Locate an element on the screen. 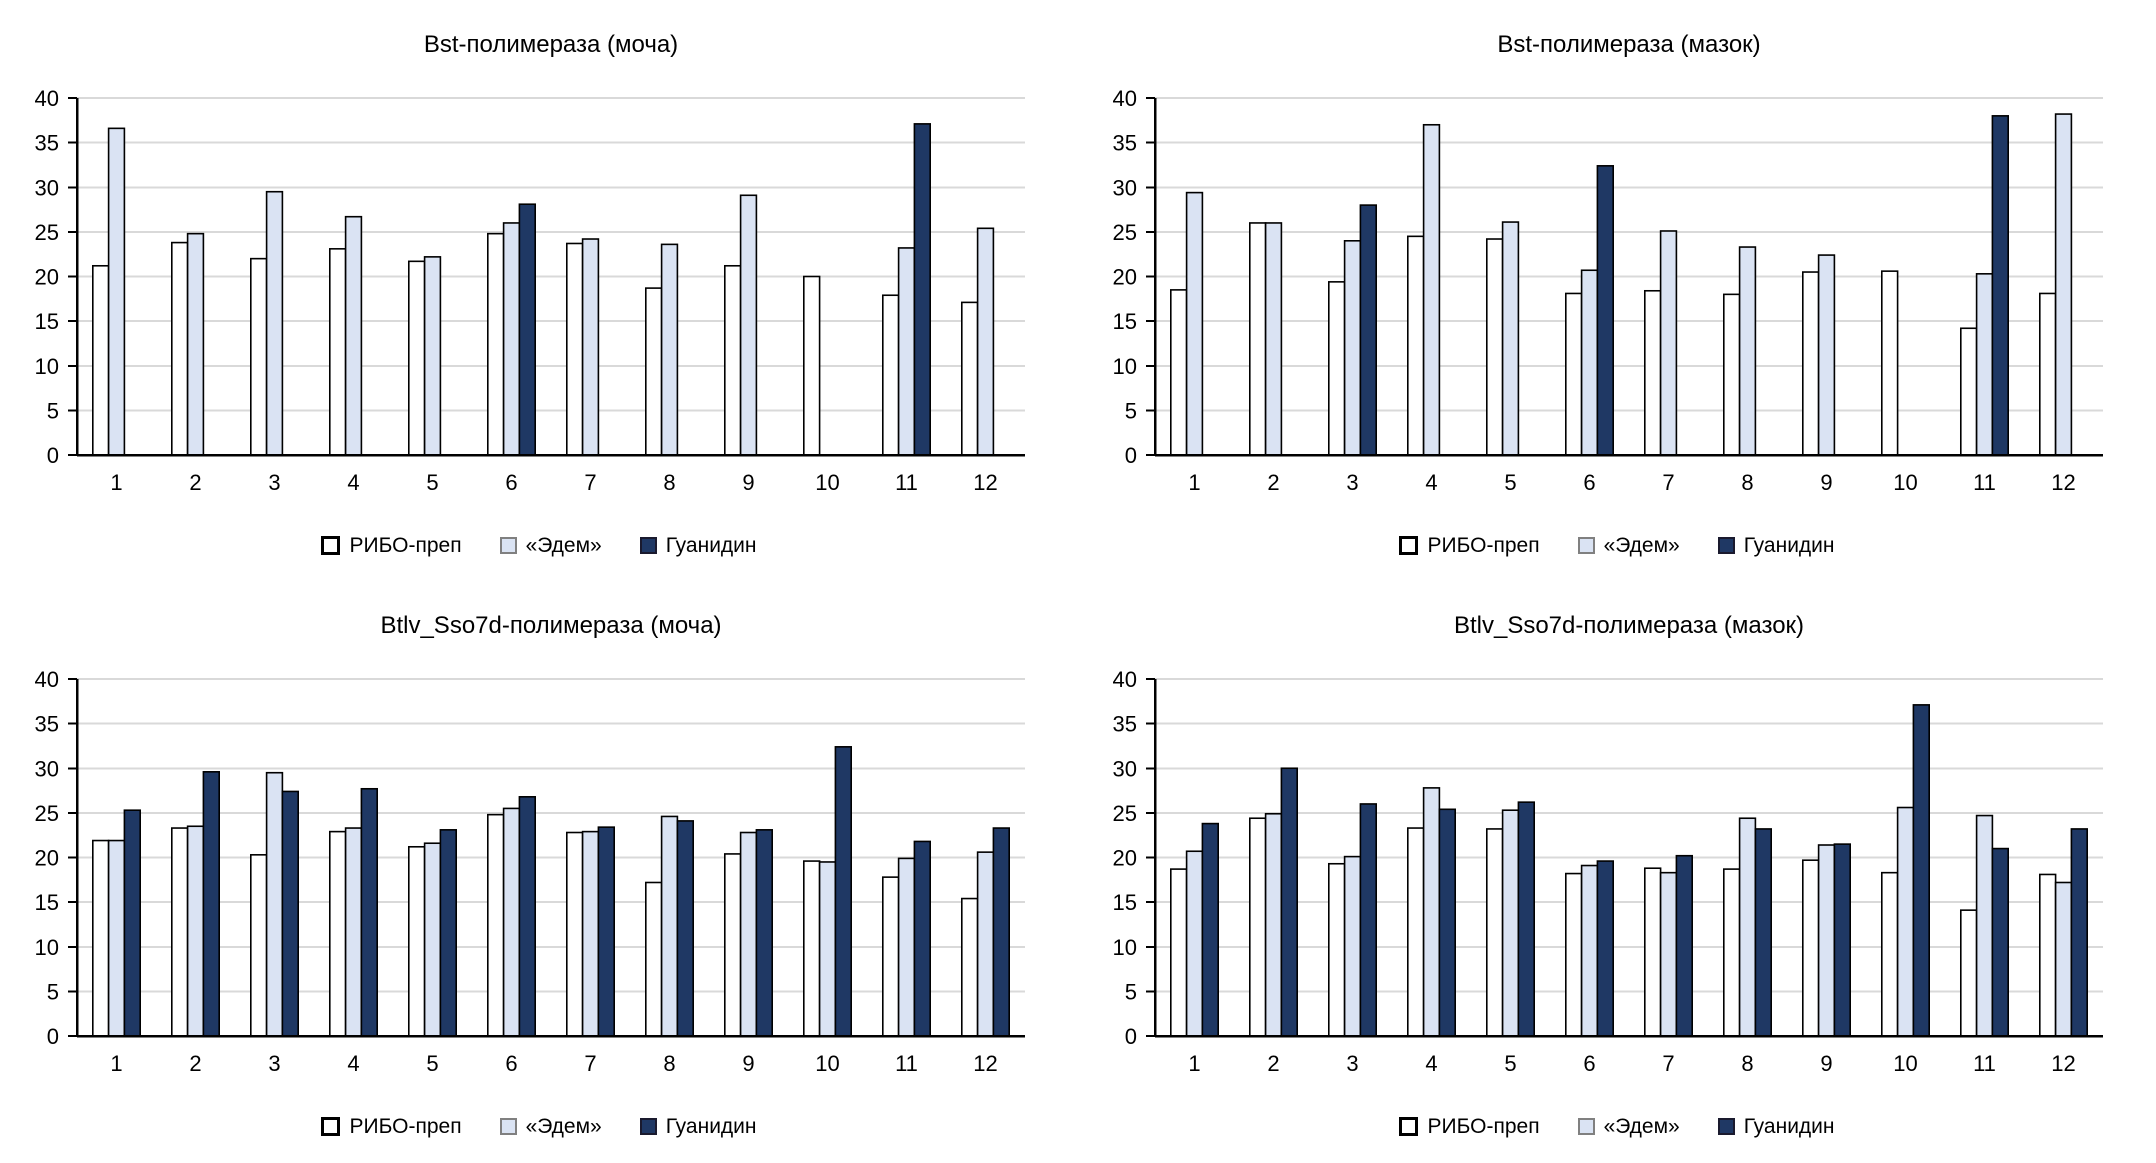 This screenshot has width=2156, height=1163. y-axis-label: 10 is located at coordinates (1125, 366).